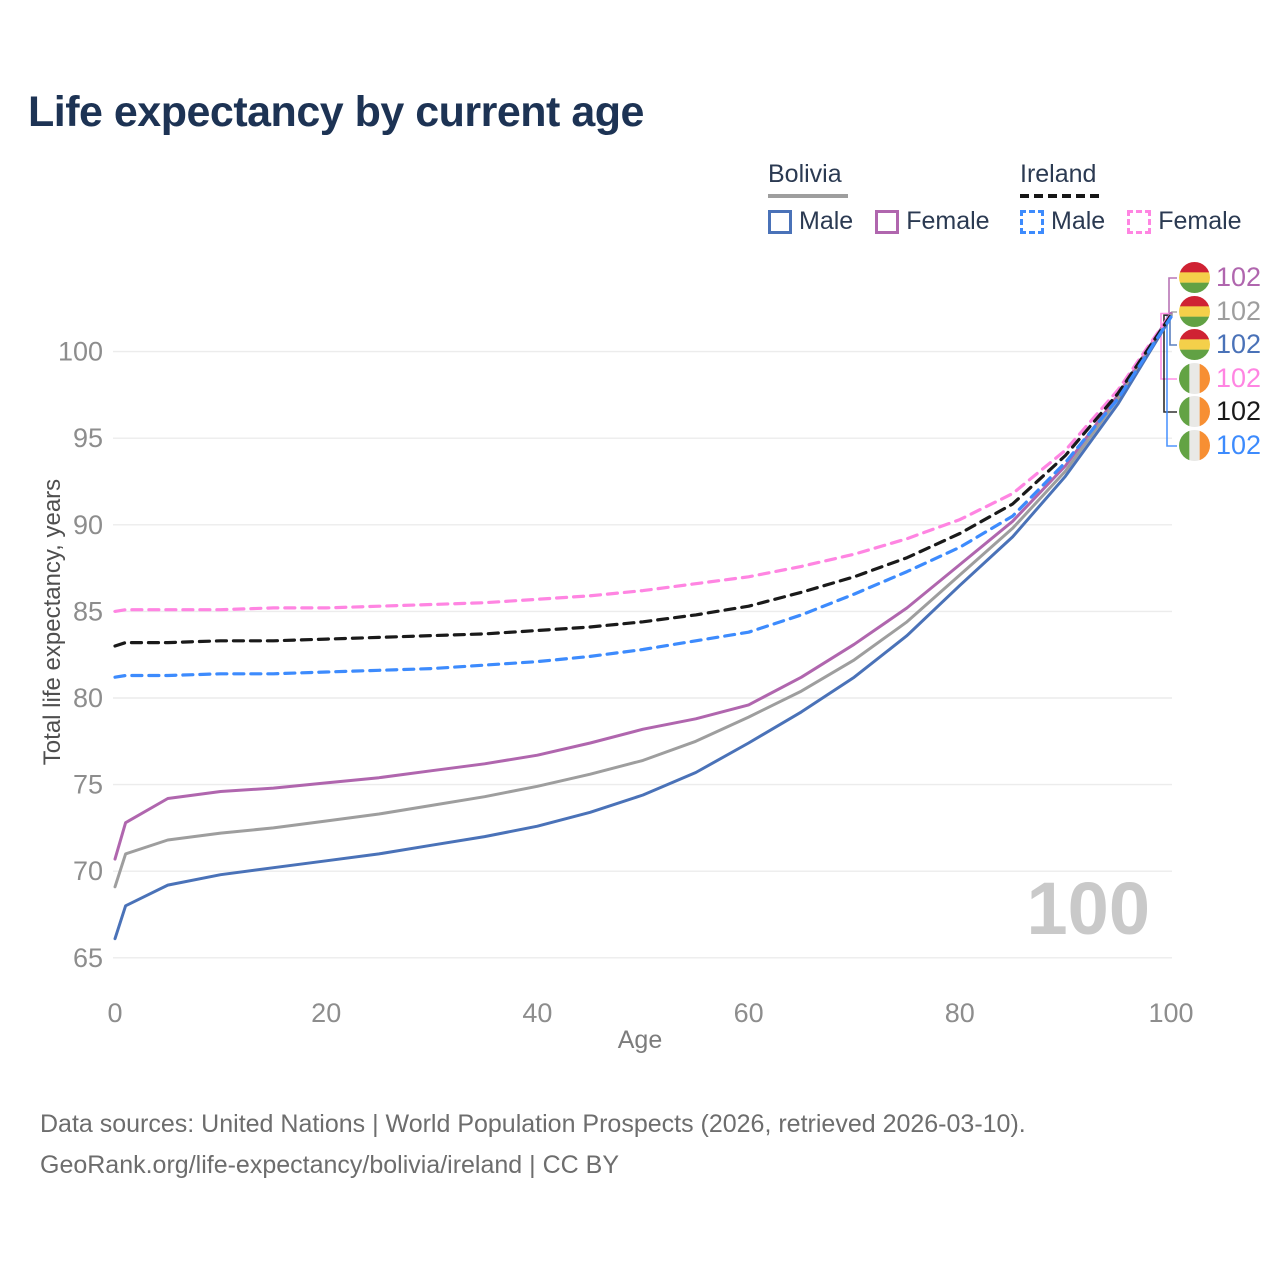  What do you see at coordinates (808, 196) in the screenshot?
I see `bolivia-solid-line-sample` at bounding box center [808, 196].